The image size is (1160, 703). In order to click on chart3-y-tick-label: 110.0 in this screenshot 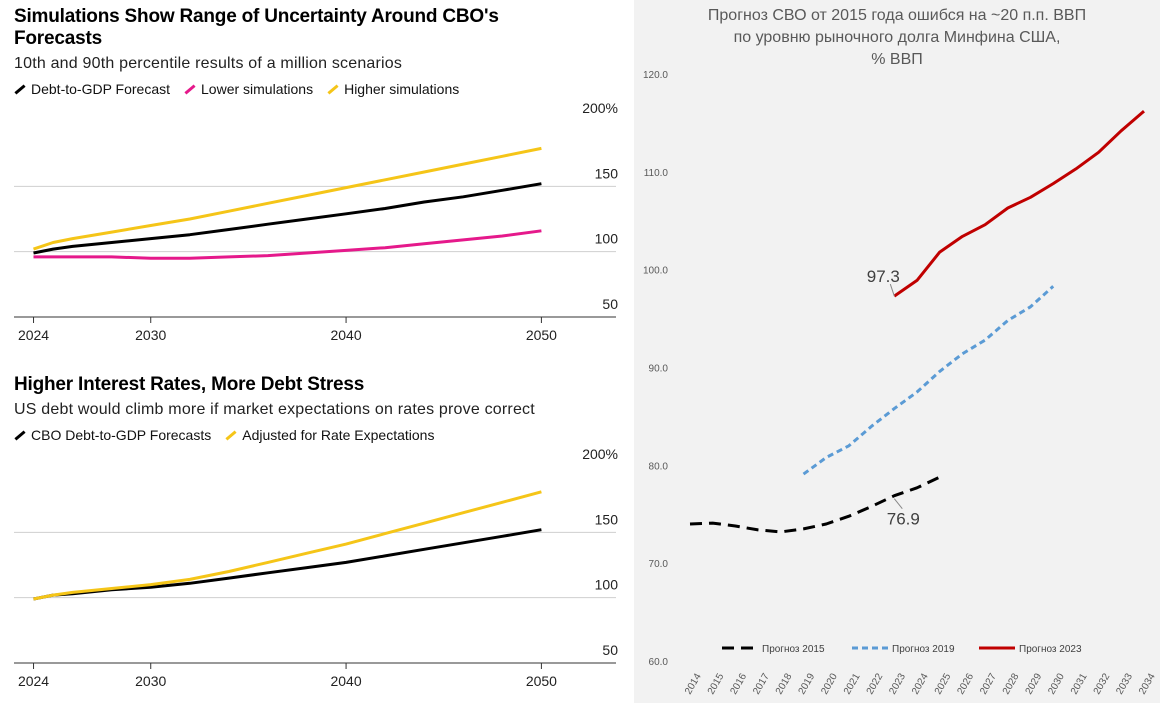, I will do `click(656, 173)`.